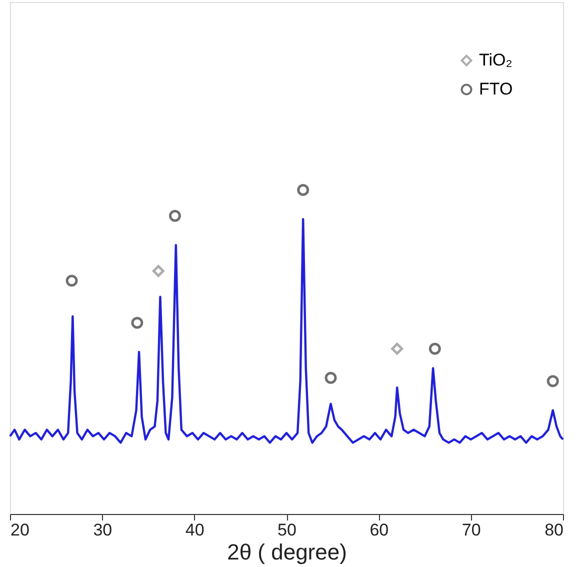 The image size is (577, 567). What do you see at coordinates (471, 530) in the screenshot?
I see `x-tick-label: 70` at bounding box center [471, 530].